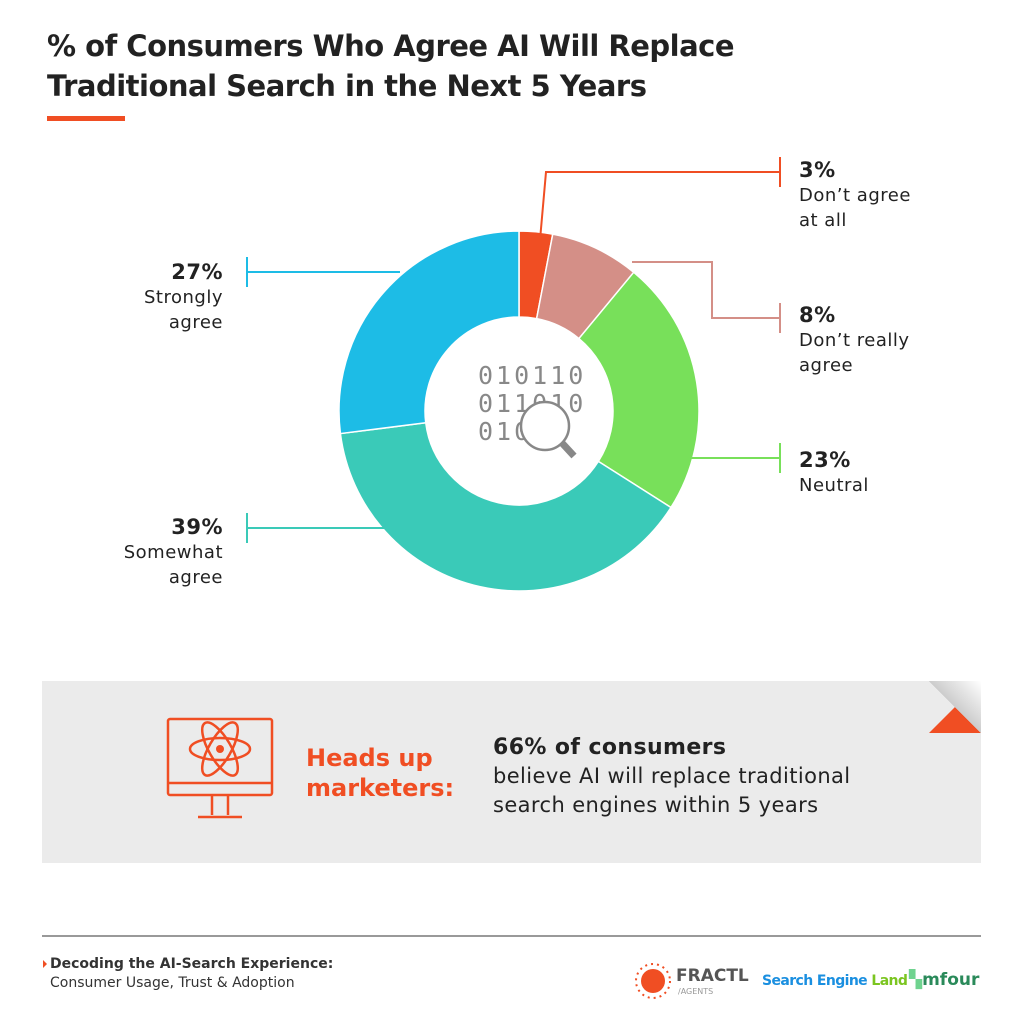 This screenshot has width=1024, height=1018. What do you see at coordinates (183, 296) in the screenshot?
I see `label-strongly-agree: 27% Strongly agree` at bounding box center [183, 296].